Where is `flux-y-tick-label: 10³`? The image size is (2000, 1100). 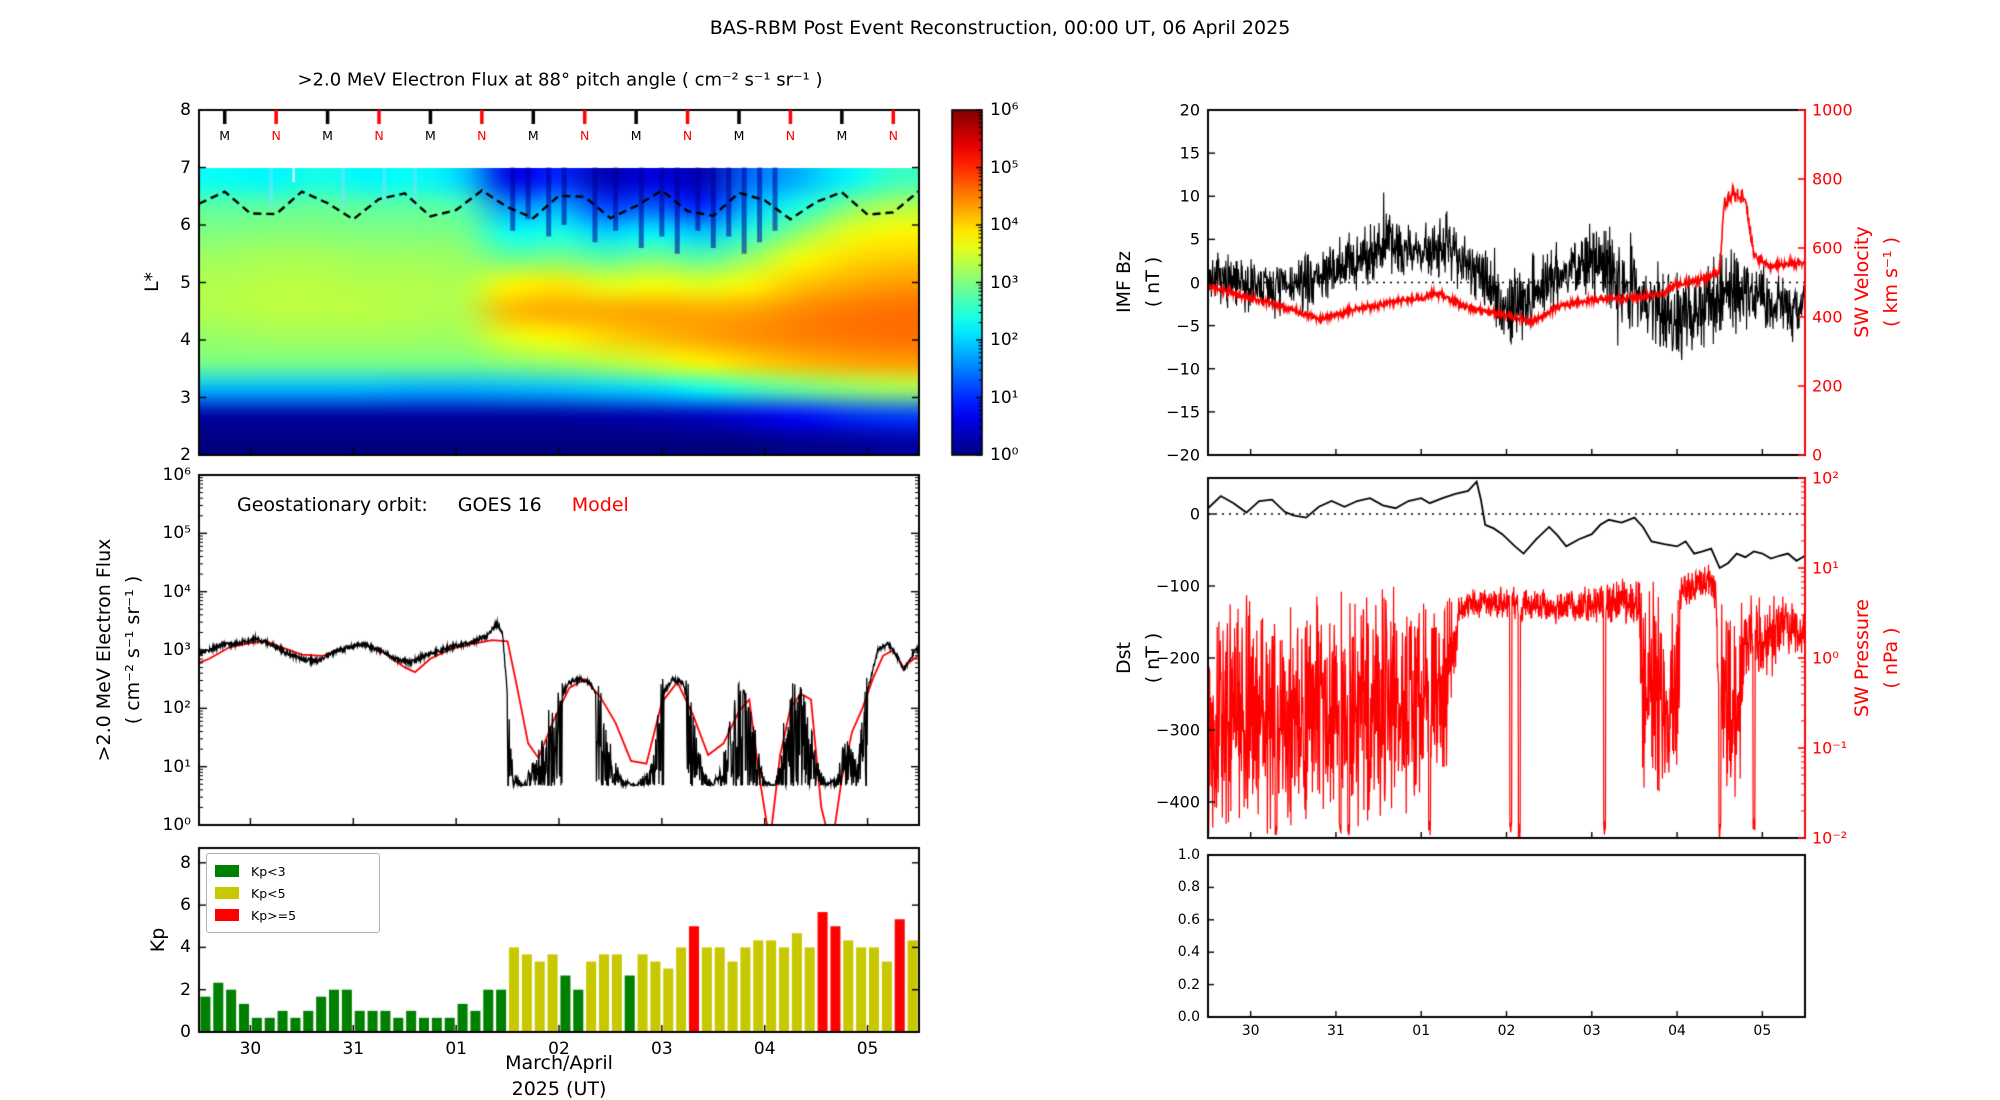
flux-y-tick-label: 10³ is located at coordinates (176, 650).